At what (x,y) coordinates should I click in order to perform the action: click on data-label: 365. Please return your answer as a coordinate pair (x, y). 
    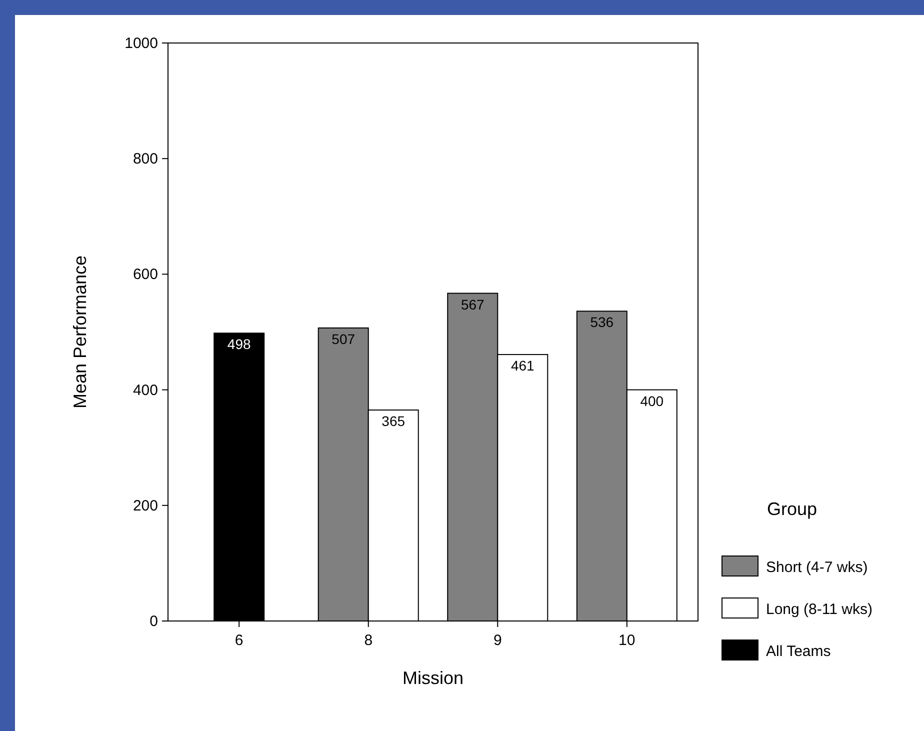
    Looking at the image, I should click on (394, 421).